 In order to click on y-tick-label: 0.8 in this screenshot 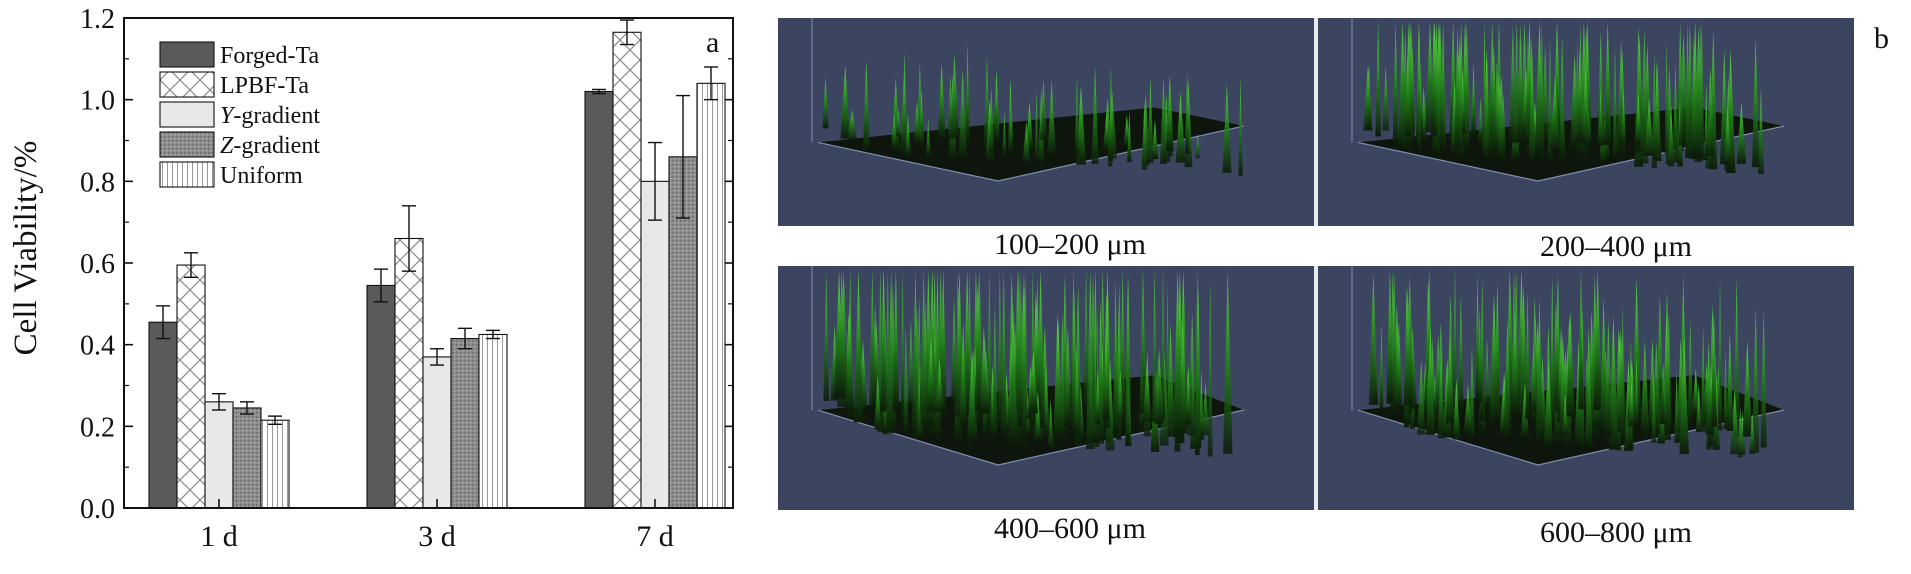, I will do `click(97, 182)`.